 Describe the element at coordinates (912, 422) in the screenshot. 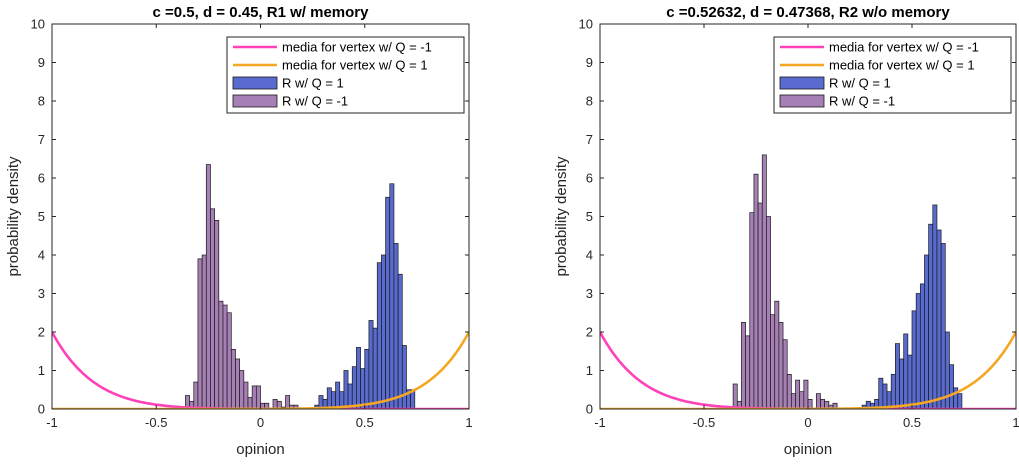

I see `x-tick-label: 0.5` at that location.